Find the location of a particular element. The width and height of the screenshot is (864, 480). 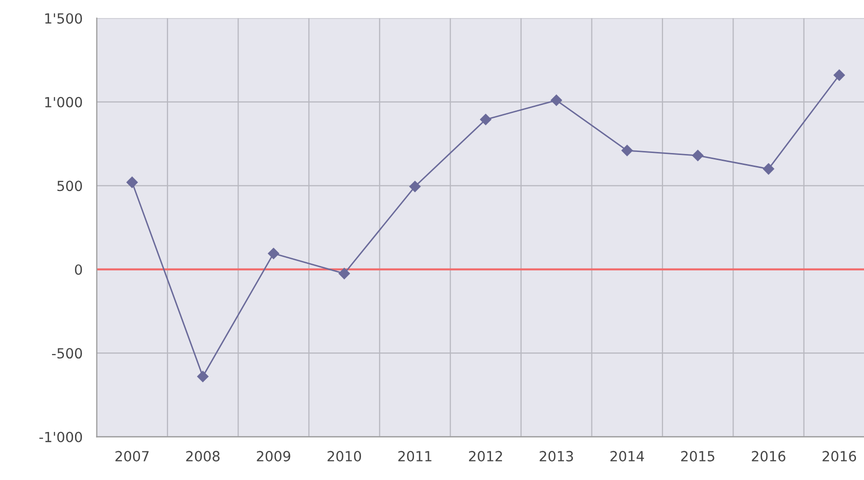

y-tick-label: 1'000 is located at coordinates (63, 102).